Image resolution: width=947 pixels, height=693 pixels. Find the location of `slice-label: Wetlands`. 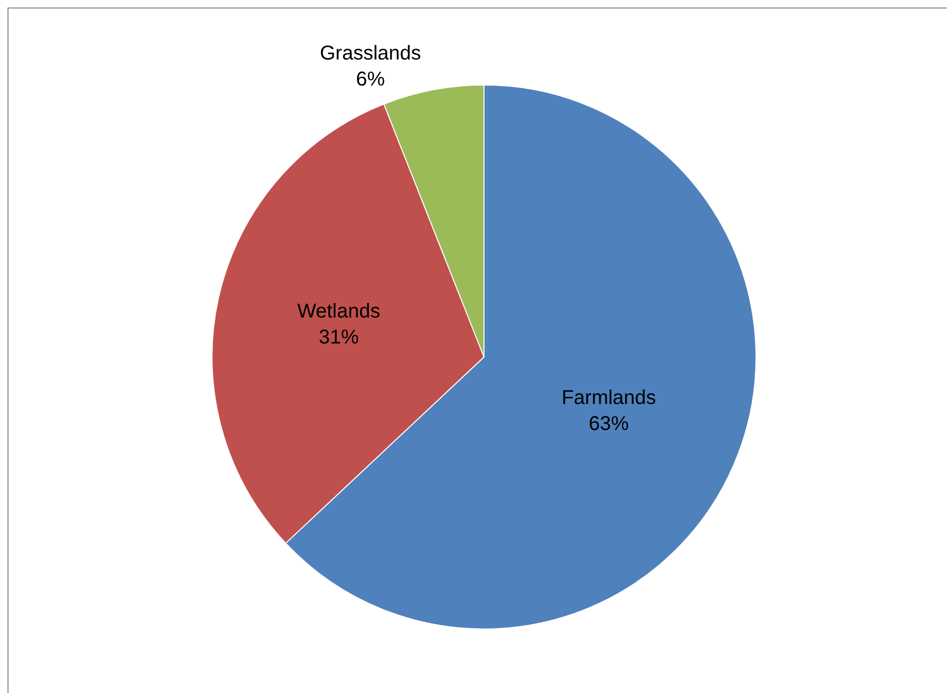

slice-label: Wetlands is located at coordinates (338, 311).